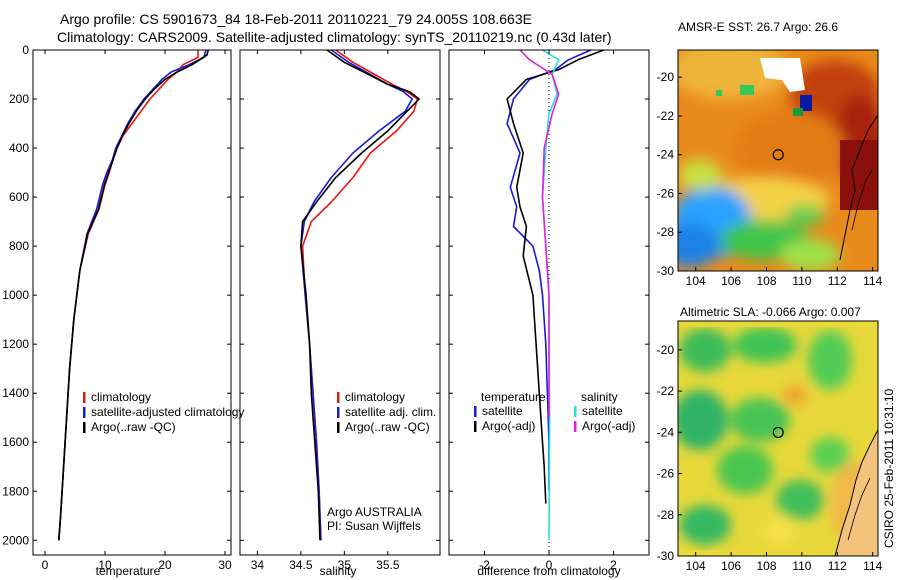 The width and height of the screenshot is (900, 580). What do you see at coordinates (165, 565) in the screenshot?
I see `x-tick-label: 20` at bounding box center [165, 565].